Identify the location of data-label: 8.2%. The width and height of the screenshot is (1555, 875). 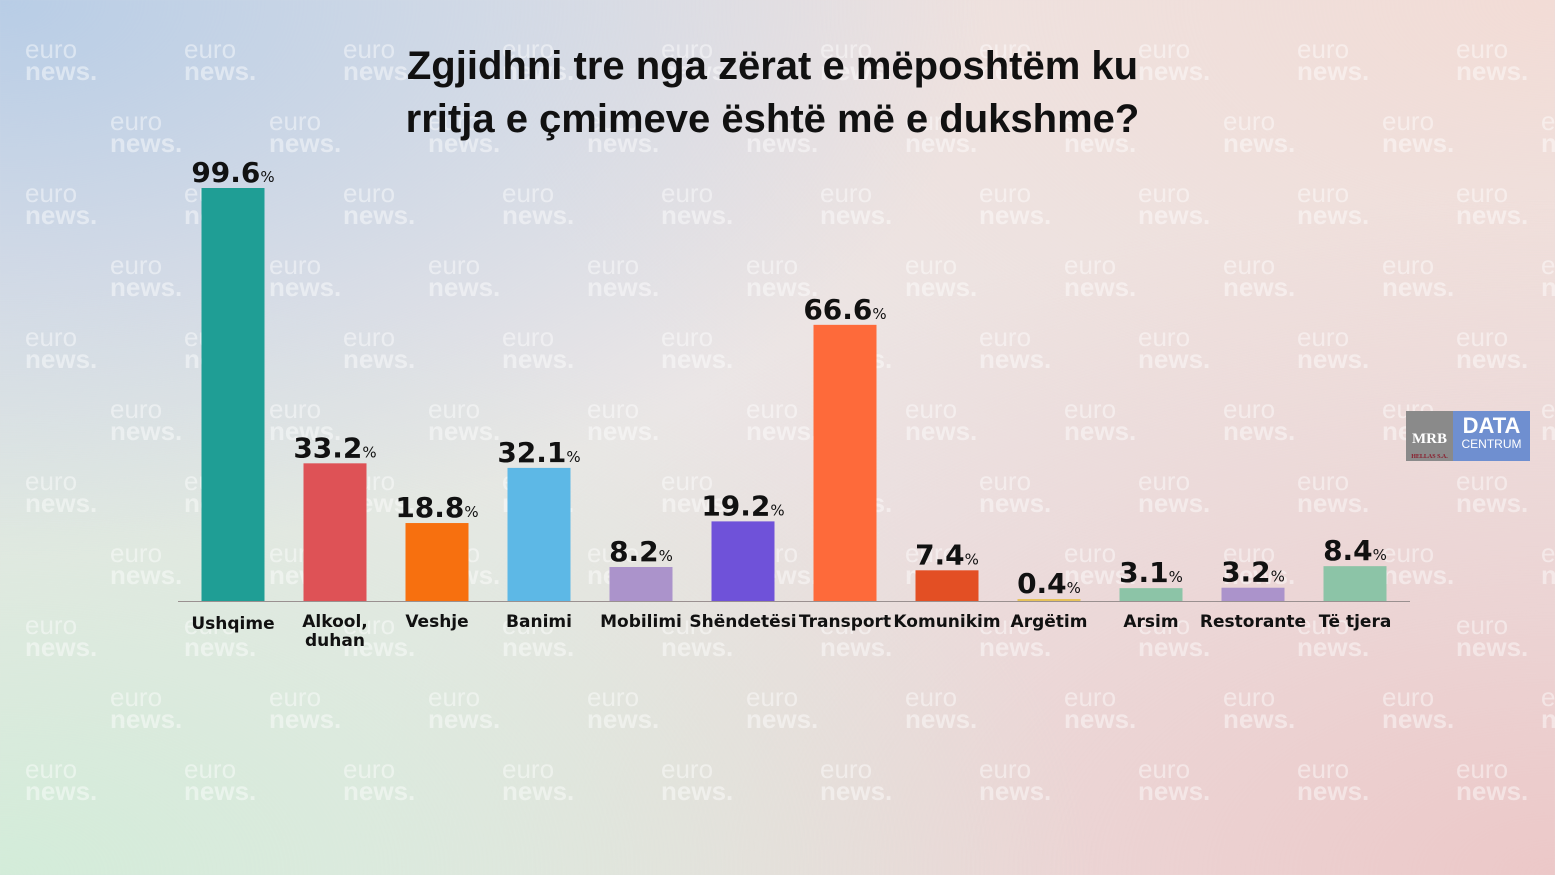
(641, 551).